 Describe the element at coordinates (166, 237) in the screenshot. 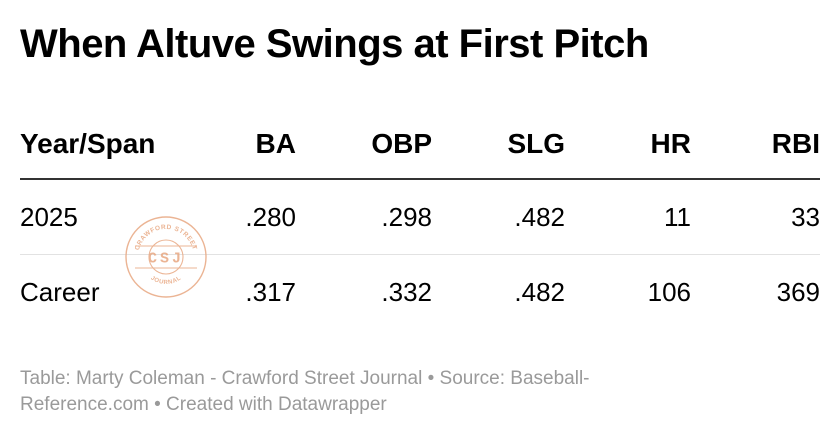

I see `seal-top-text: CRAWFORD STREET` at that location.